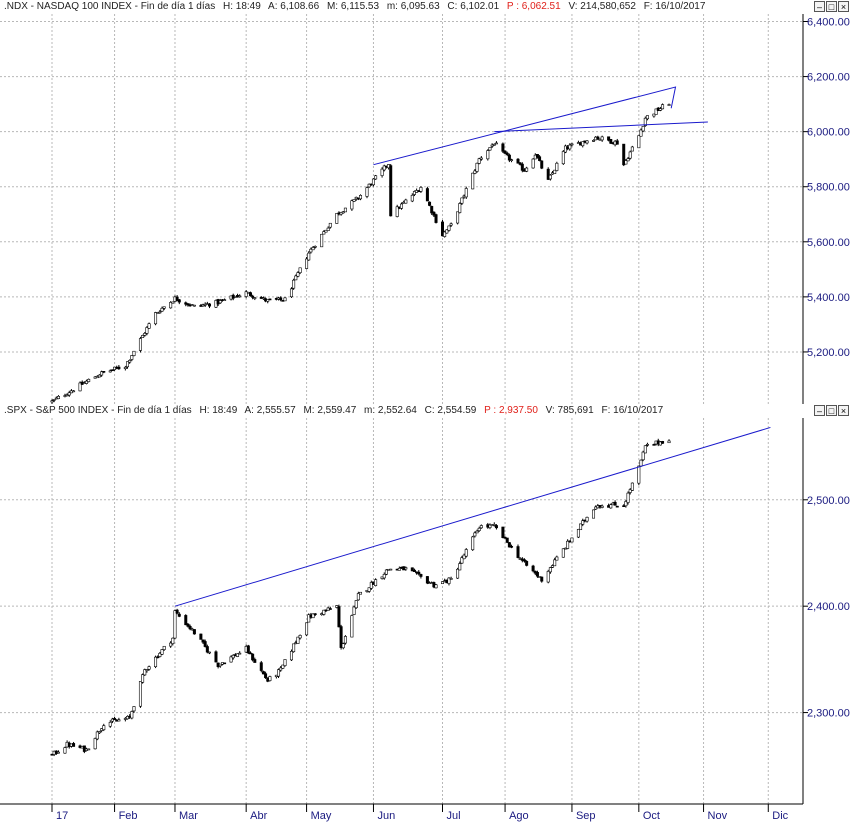 The width and height of the screenshot is (851, 825). Describe the element at coordinates (828, 298) in the screenshot. I see `y-tick-label: 5,400.00` at that location.